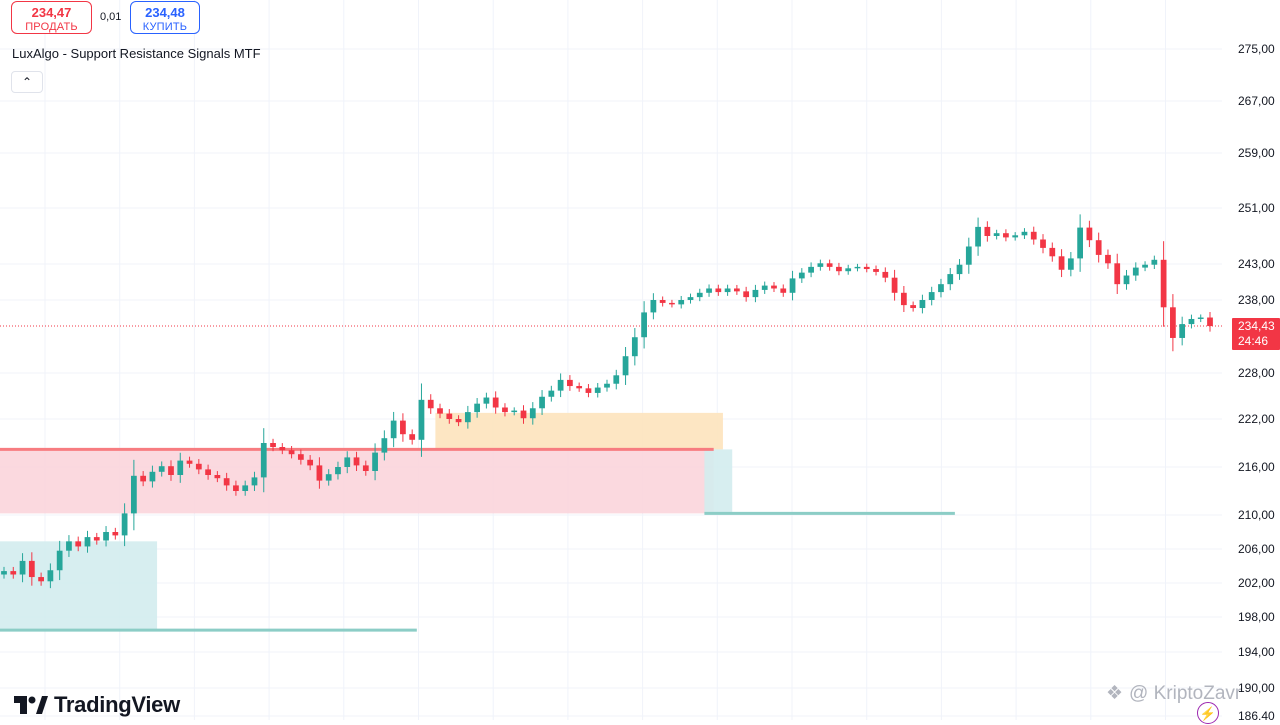 Image resolution: width=1280 pixels, height=725 pixels. I want to click on price-axis-tick: 267,00, so click(1256, 101).